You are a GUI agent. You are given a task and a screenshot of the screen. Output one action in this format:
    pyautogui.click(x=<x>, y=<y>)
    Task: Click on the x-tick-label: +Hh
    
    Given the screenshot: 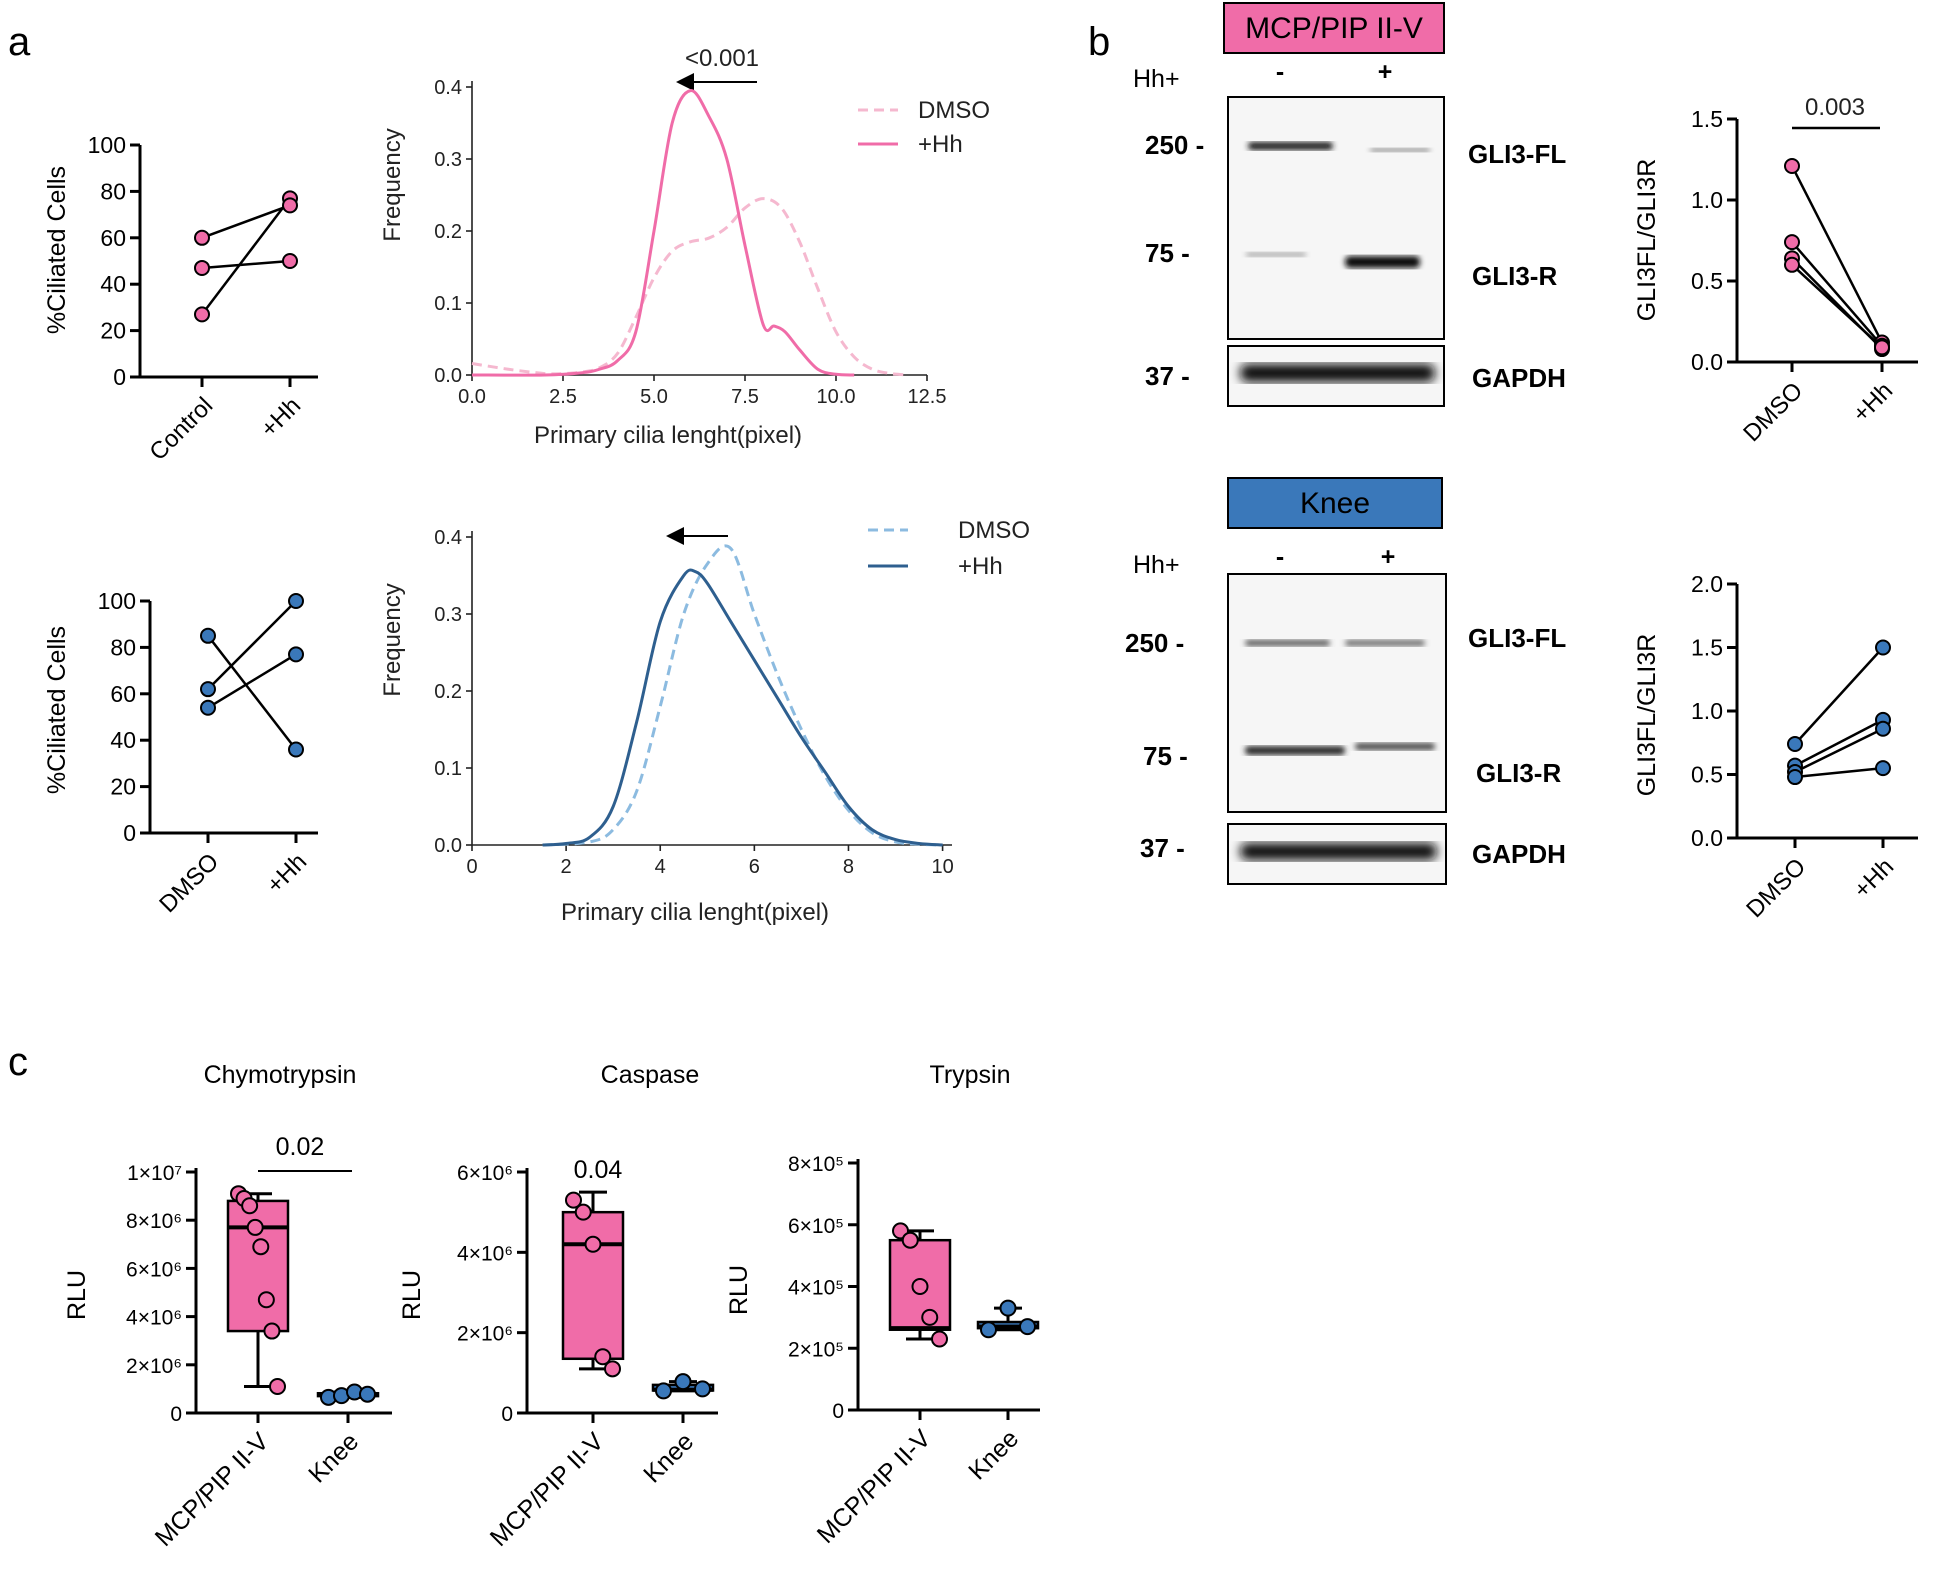 What is the action you would take?
    pyautogui.click(x=1874, y=878)
    